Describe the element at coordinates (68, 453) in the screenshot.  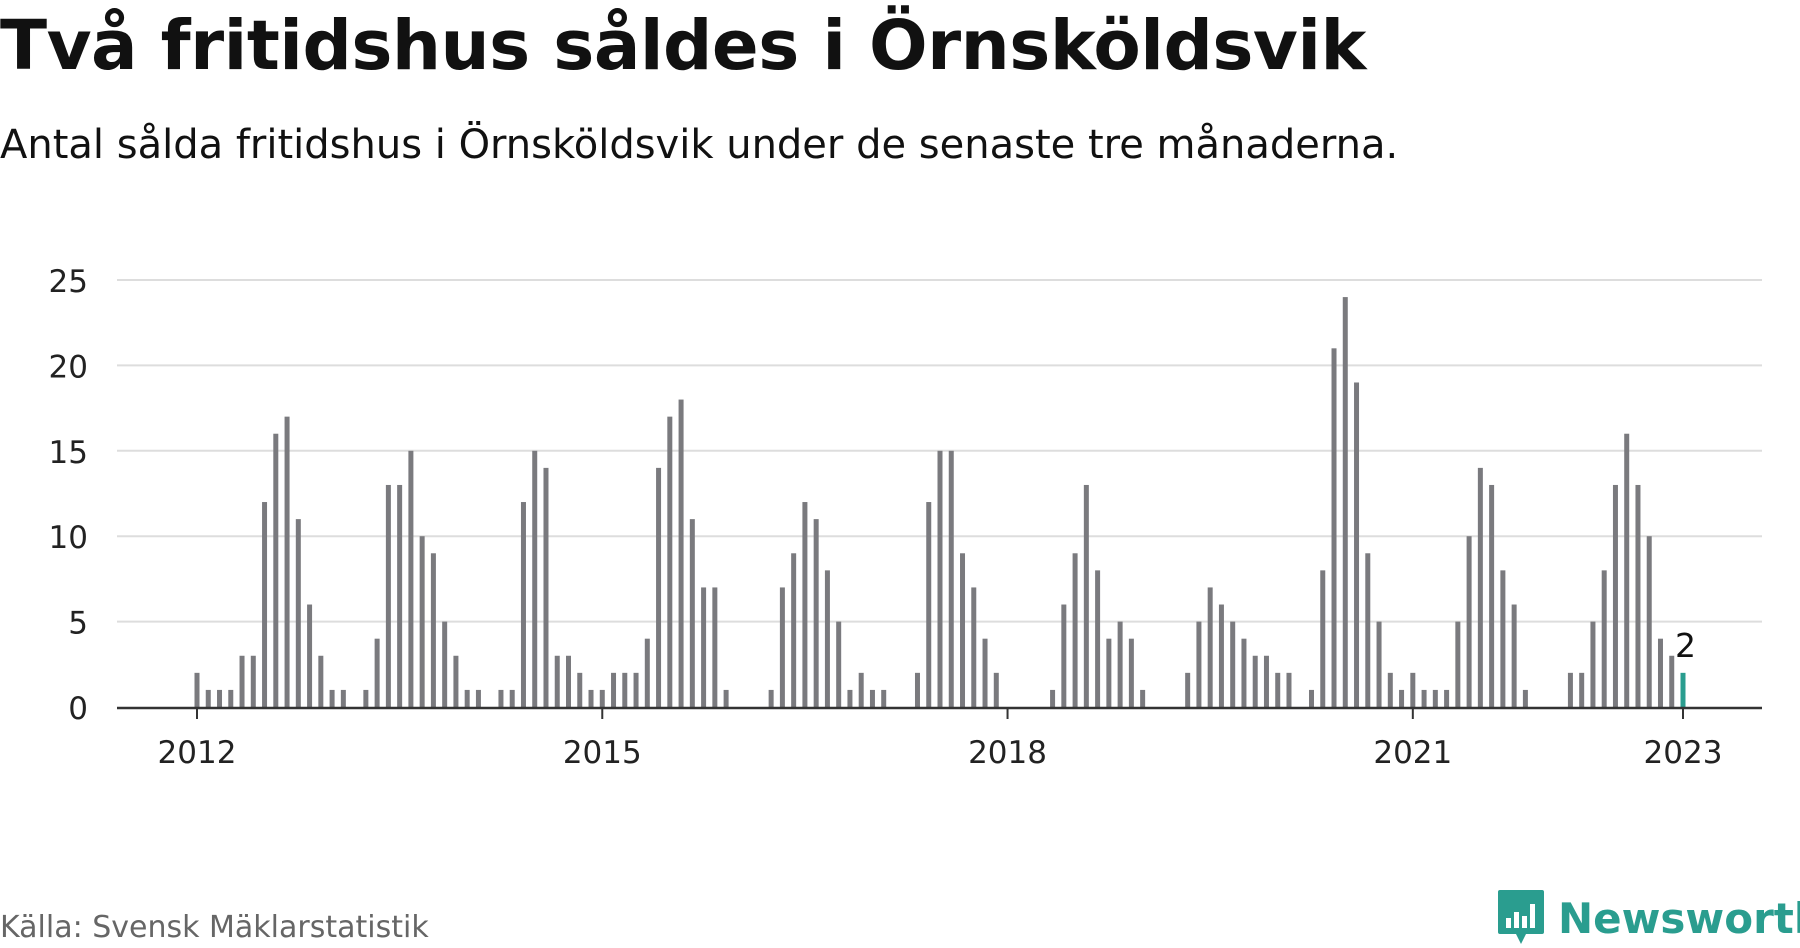
I see `y-tick-label: 15` at that location.